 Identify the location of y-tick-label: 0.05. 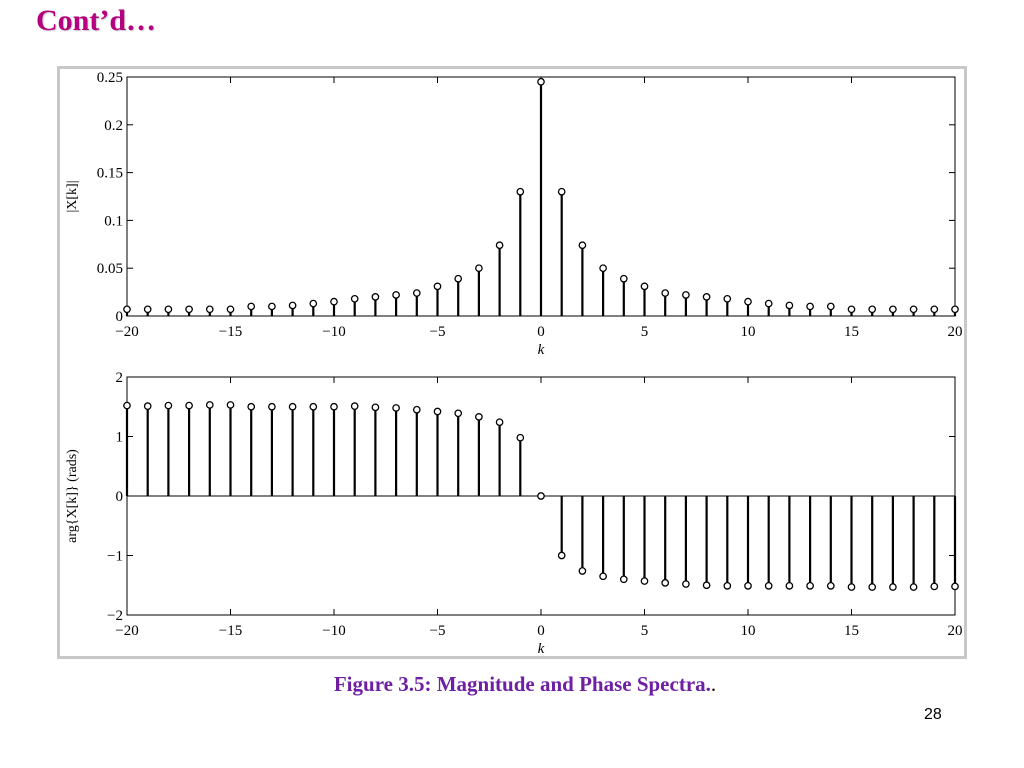
(110, 269).